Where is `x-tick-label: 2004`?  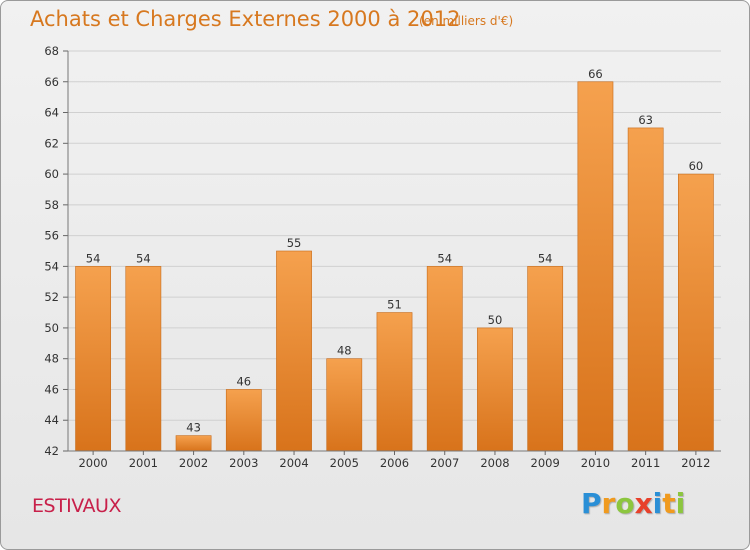 x-tick-label: 2004 is located at coordinates (293, 463).